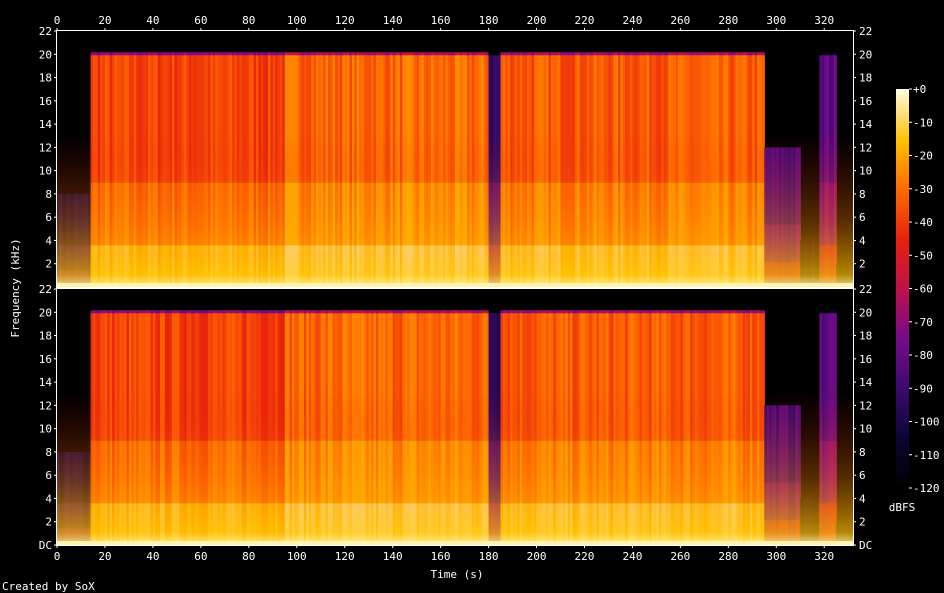 The width and height of the screenshot is (944, 593). I want to click on x-tick-label-top: 180, so click(489, 20).